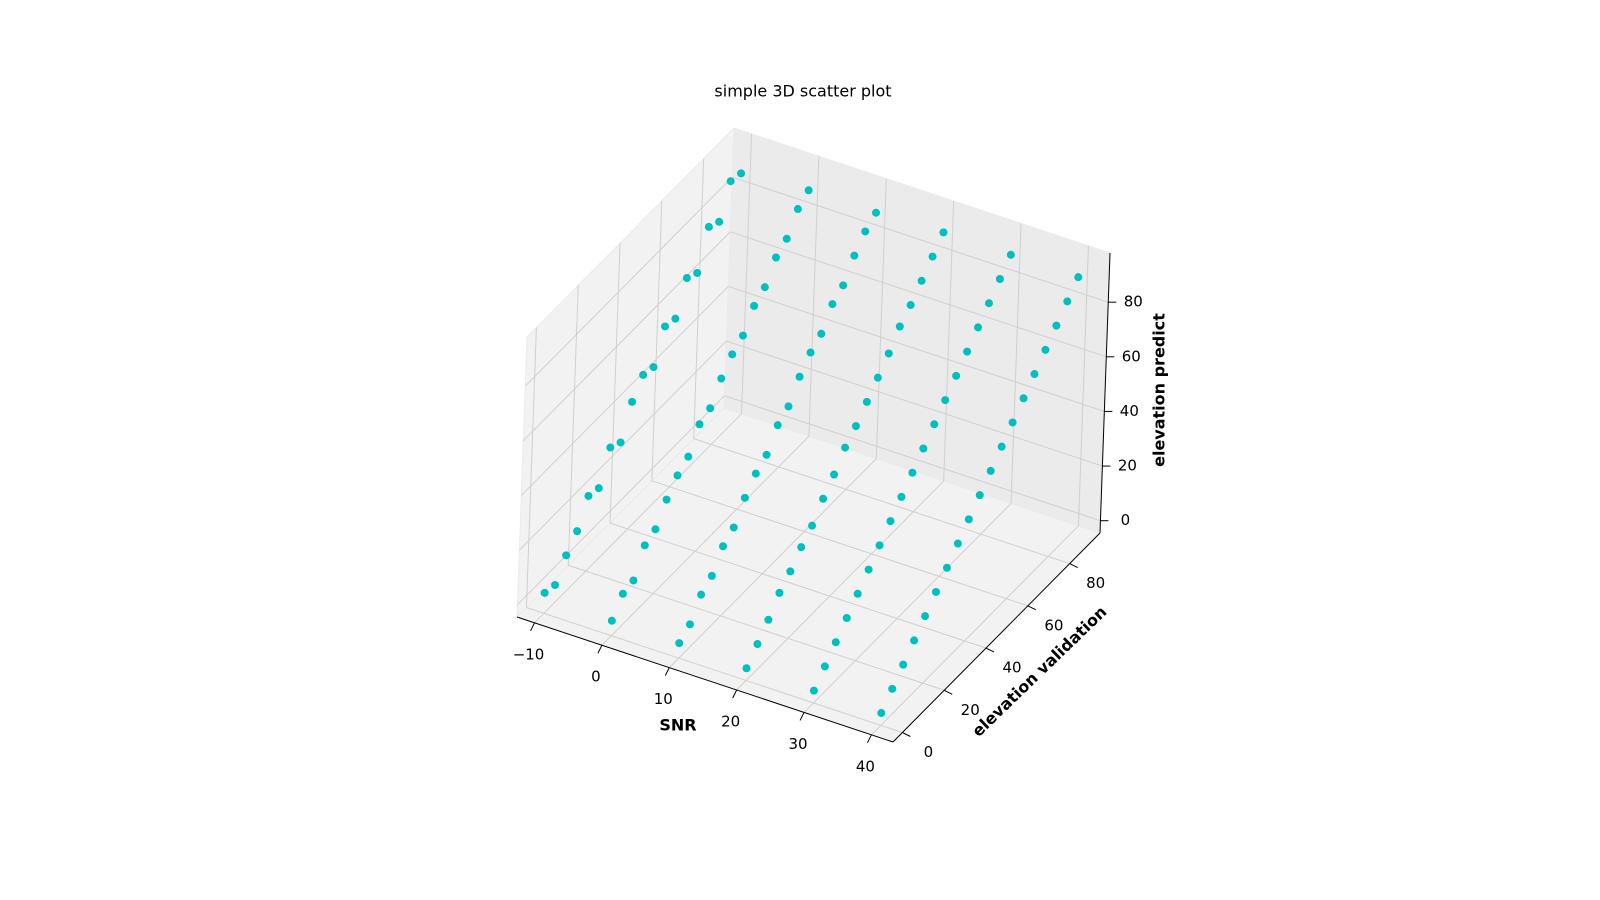 Image resolution: width=1600 pixels, height=900 pixels. I want to click on z-axis-label: elevation predict, so click(1159, 390).